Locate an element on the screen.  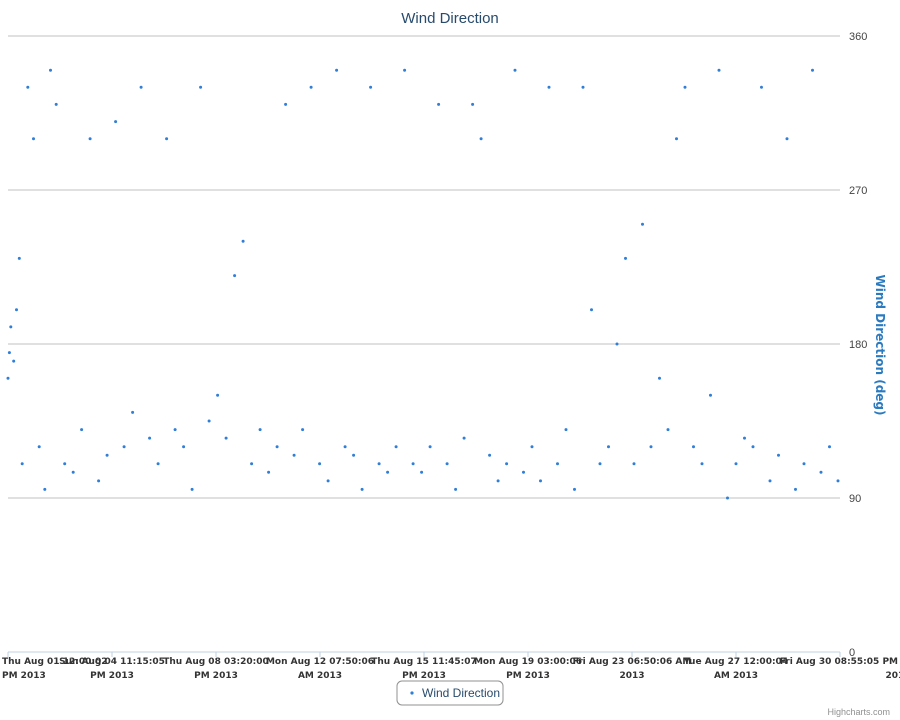
y-tick-label: 270 is located at coordinates (858, 191).